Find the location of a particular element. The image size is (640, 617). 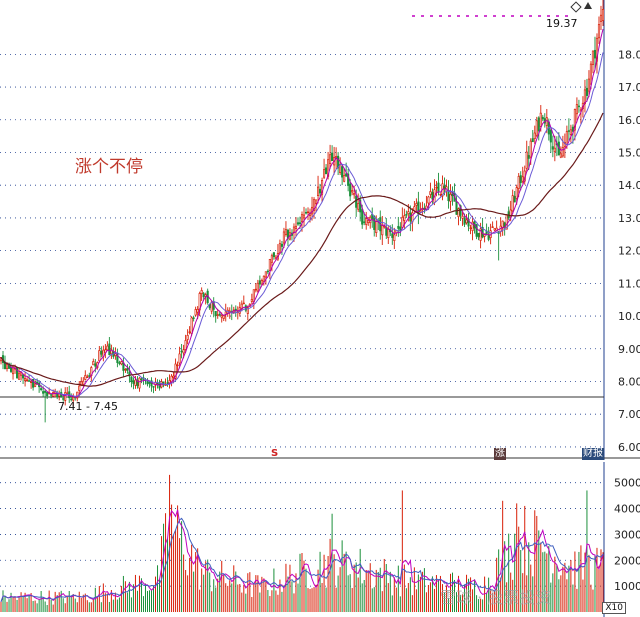

price-tick-label: 12.00 is located at coordinates (629, 251).